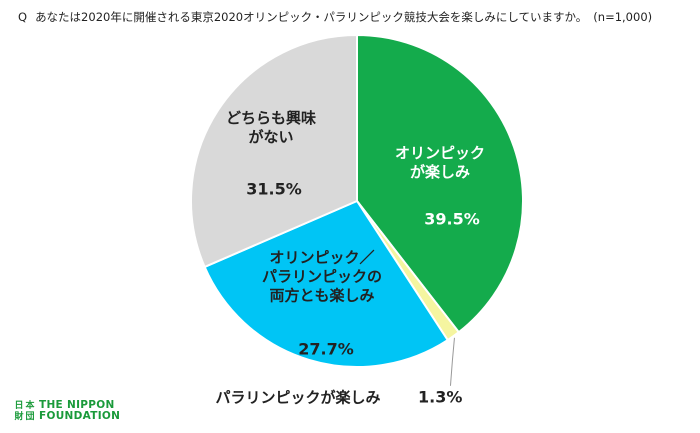 Image resolution: width=700 pixels, height=433 pixels. Describe the element at coordinates (440, 172) in the screenshot. I see `slice-category-label: が楽しみ` at that location.